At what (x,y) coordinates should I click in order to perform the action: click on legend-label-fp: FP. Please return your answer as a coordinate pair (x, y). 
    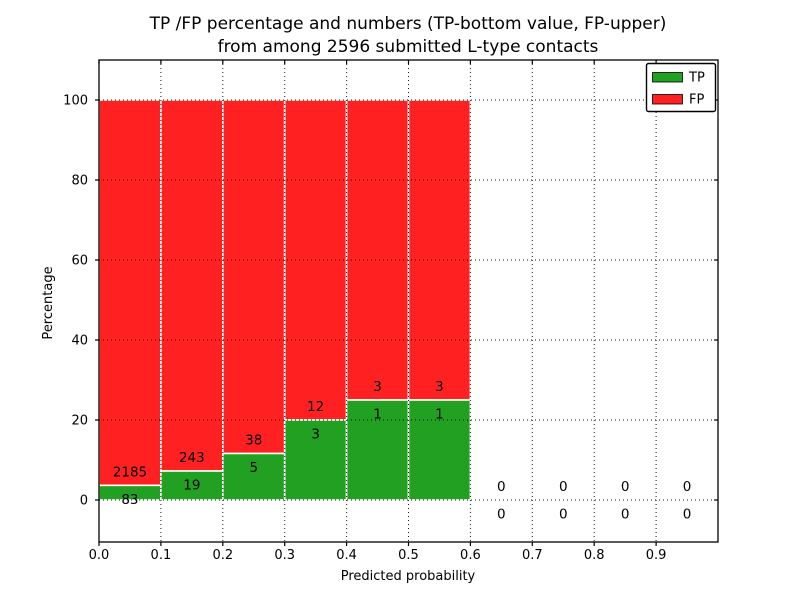
    Looking at the image, I should click on (696, 100).